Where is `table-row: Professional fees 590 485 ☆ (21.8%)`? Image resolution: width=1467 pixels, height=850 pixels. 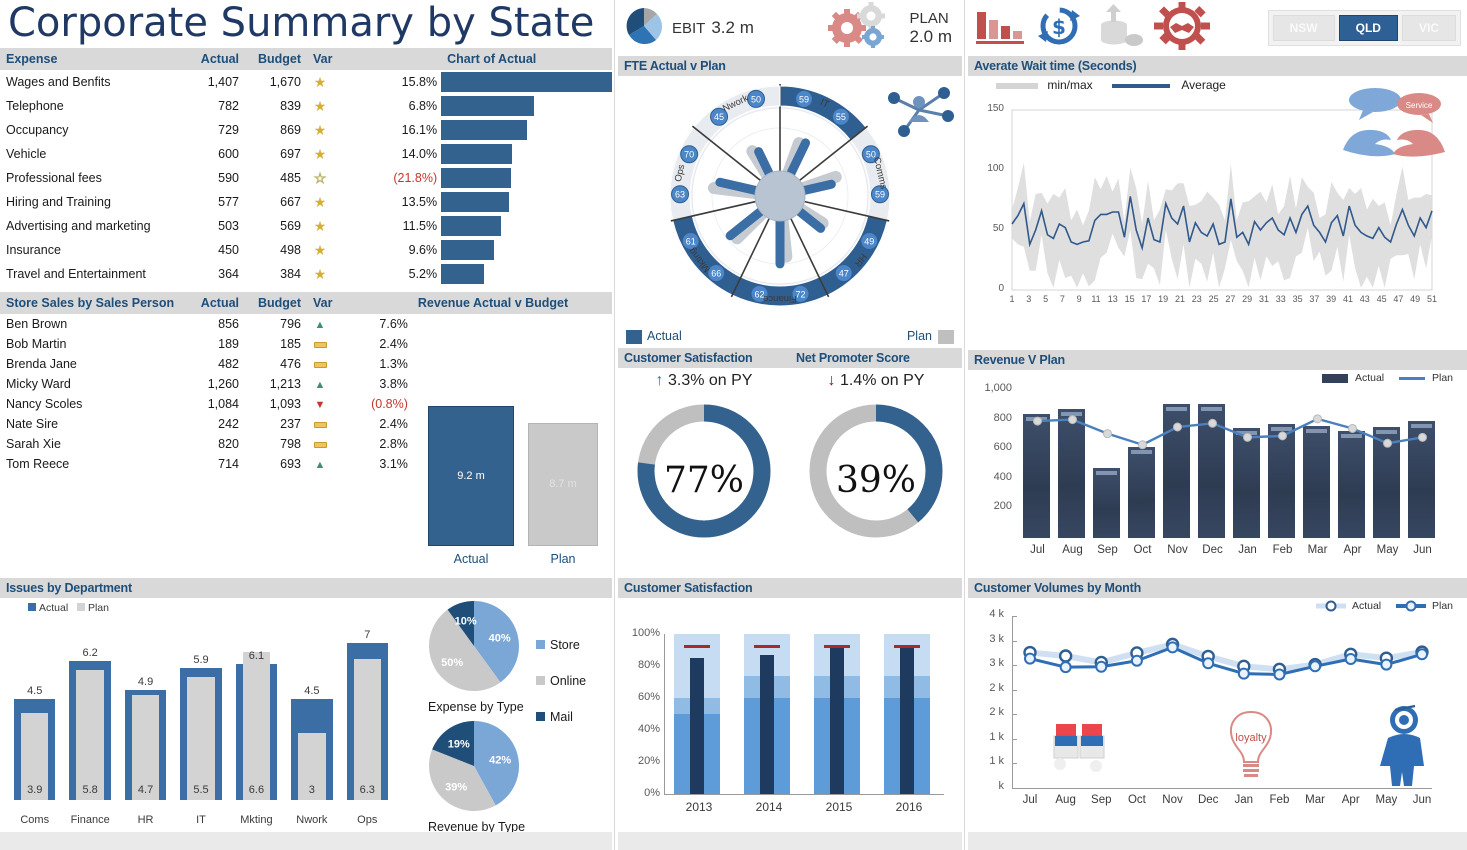 table-row: Professional fees 590 485 ☆ (21.8%) is located at coordinates (306, 178).